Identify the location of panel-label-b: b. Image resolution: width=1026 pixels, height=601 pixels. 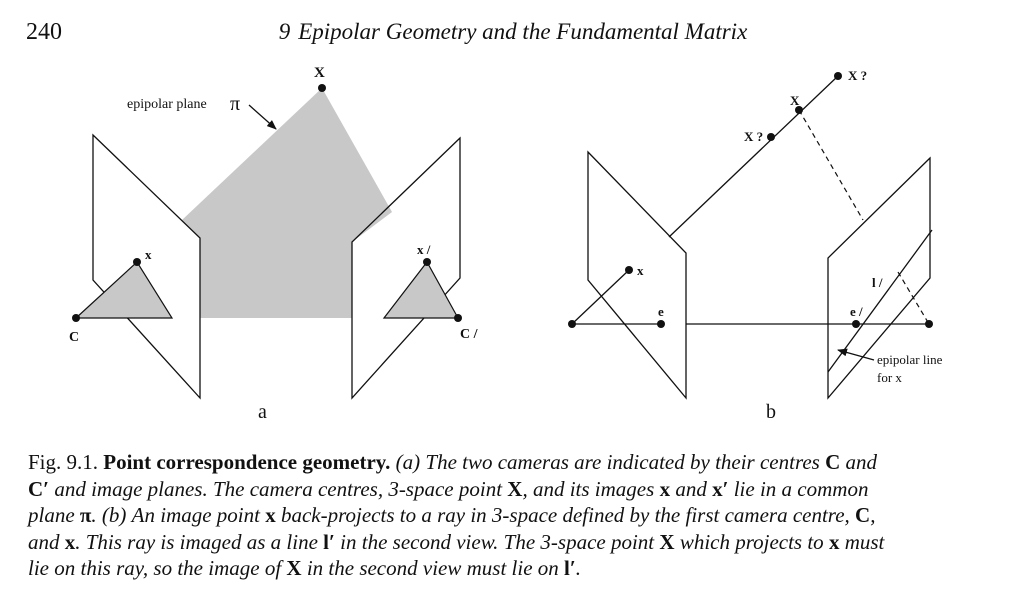
(771, 412).